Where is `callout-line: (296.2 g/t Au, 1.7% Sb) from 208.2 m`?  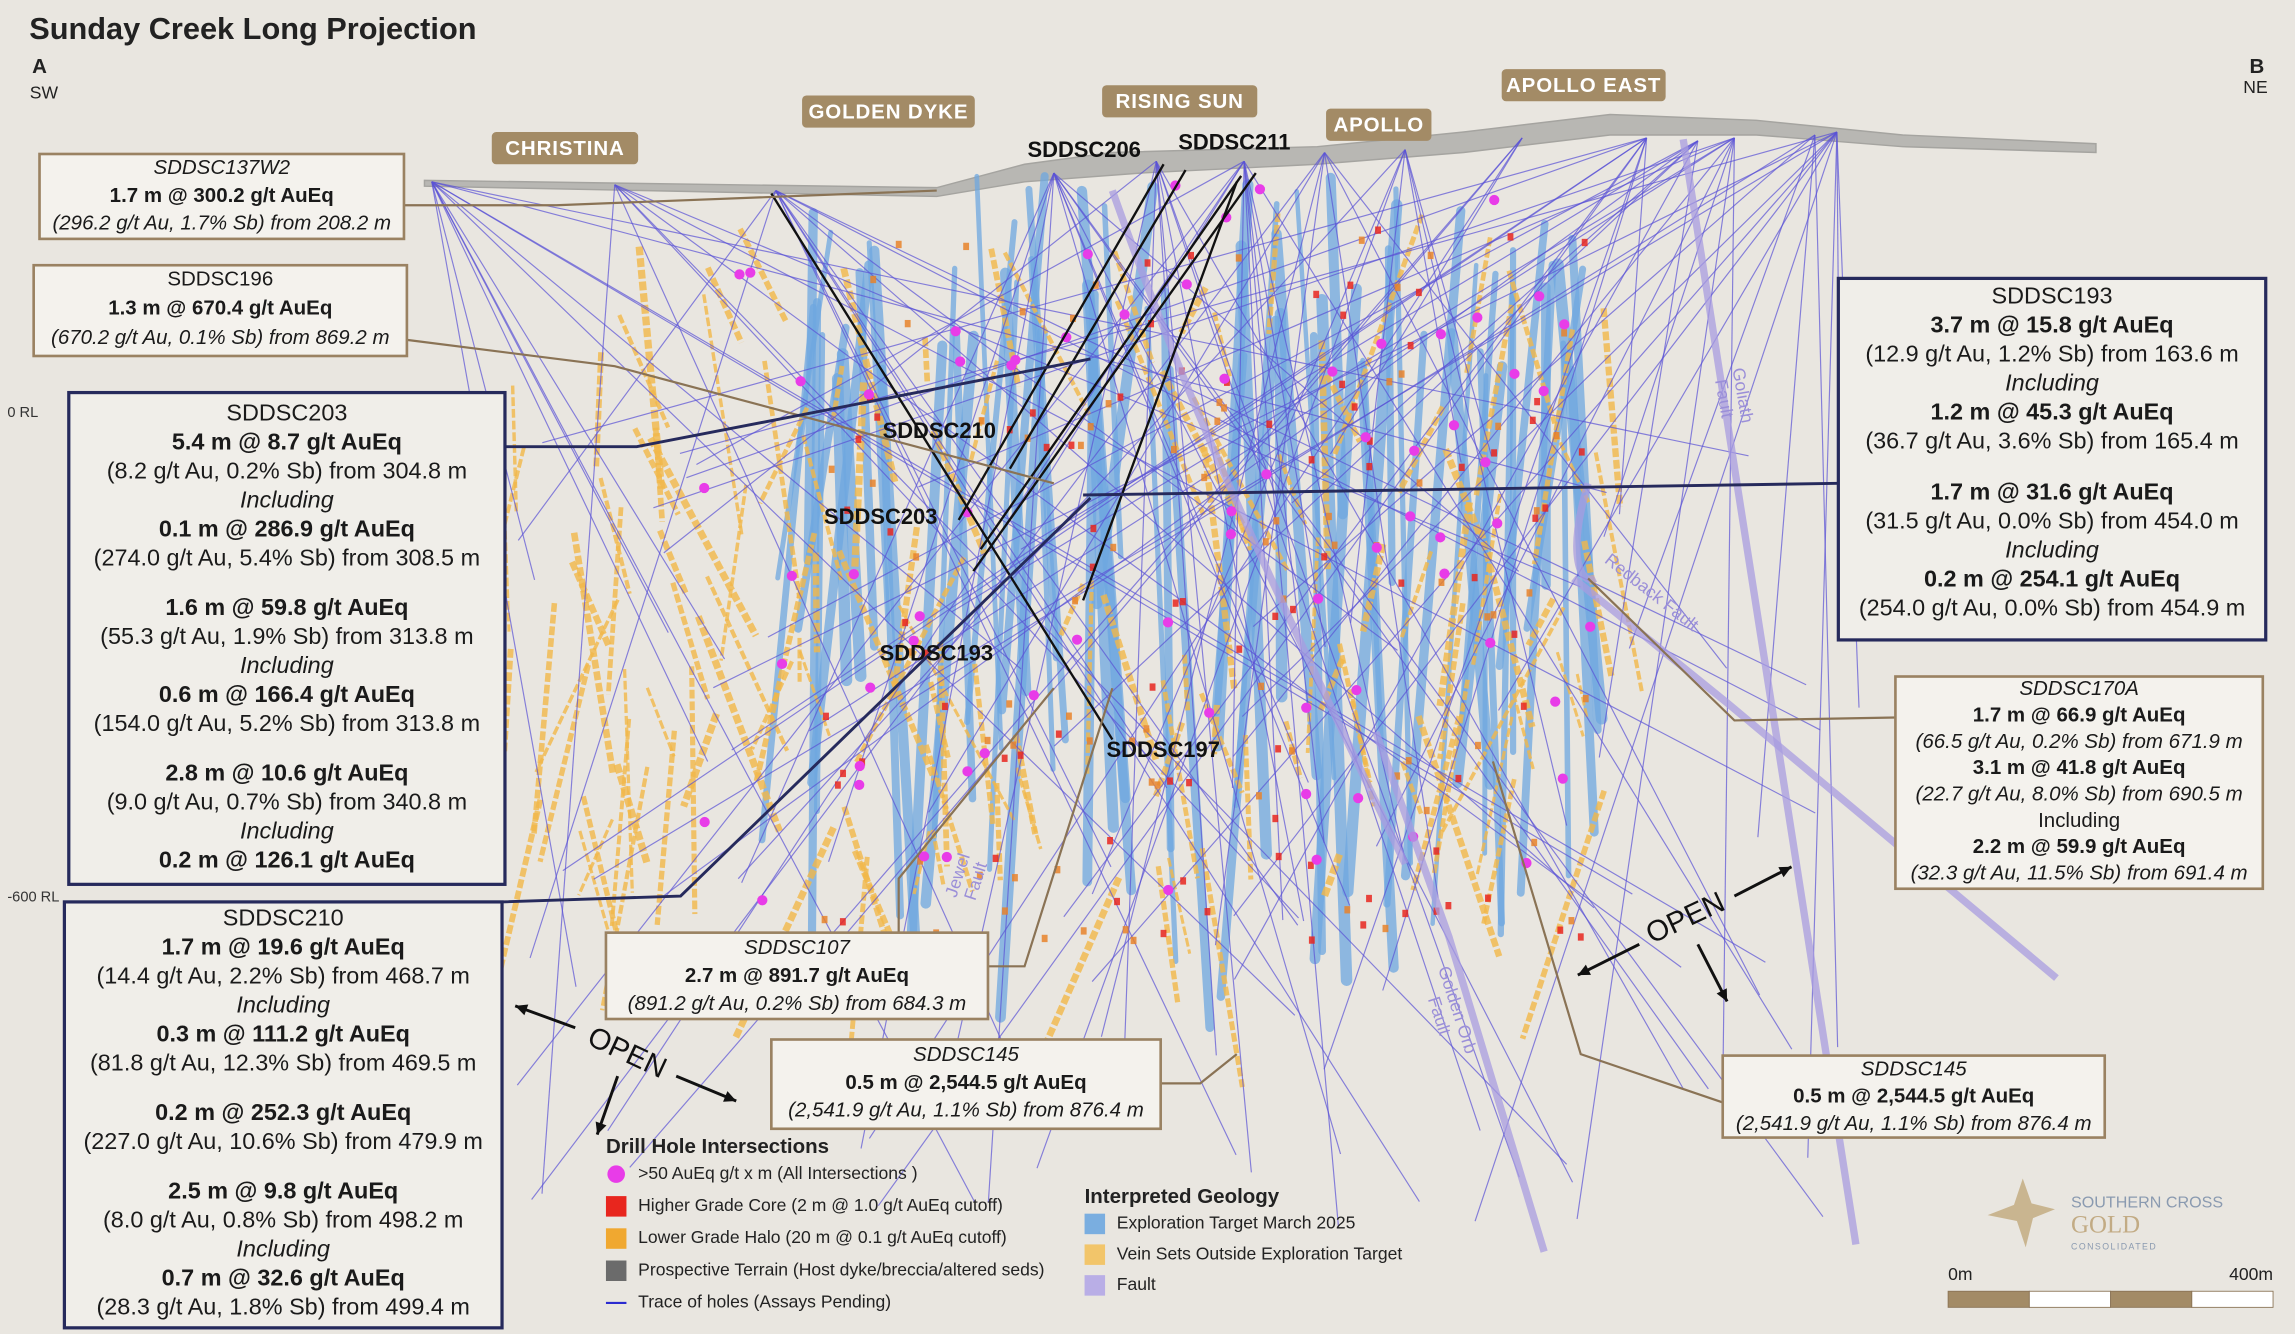 callout-line: (296.2 g/t Au, 1.7% Sb) from 208.2 m is located at coordinates (221, 223).